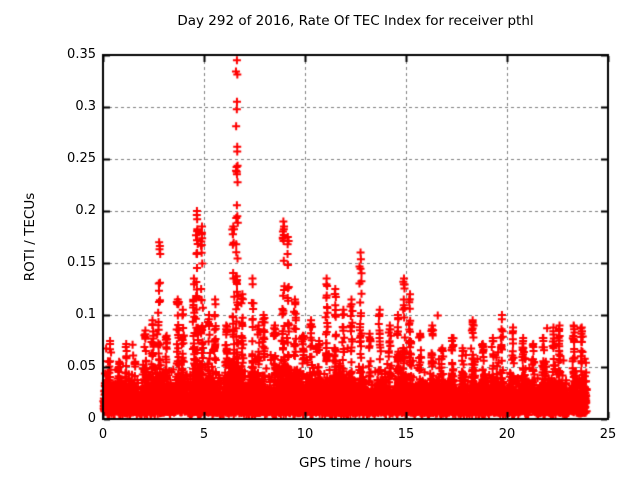  I want to click on x-tick-label: 0, so click(103, 434).